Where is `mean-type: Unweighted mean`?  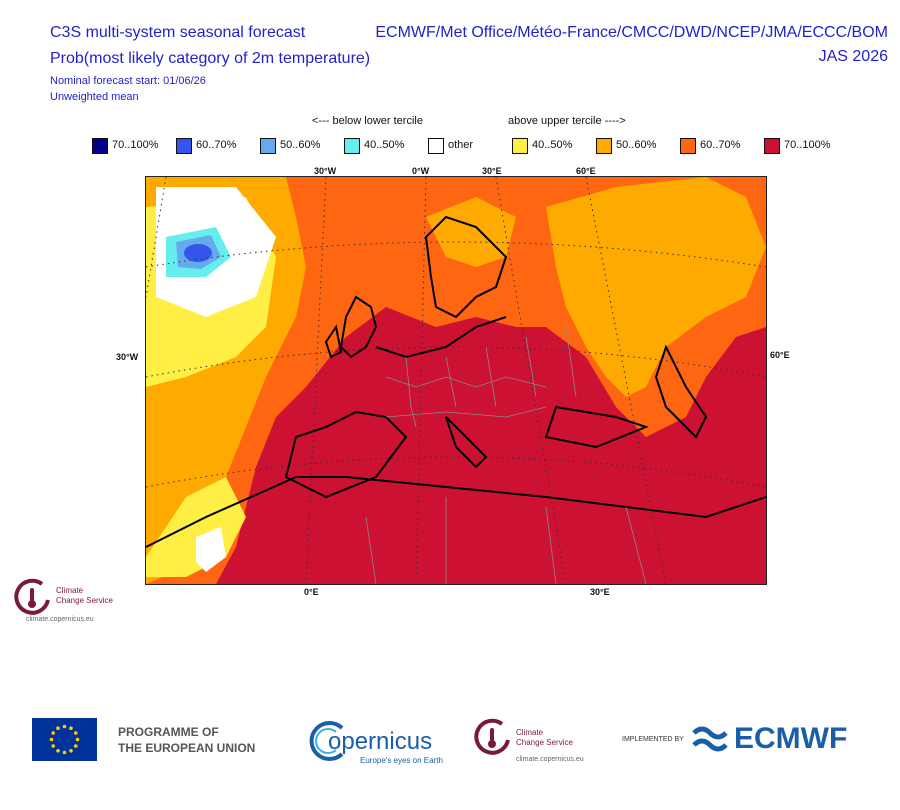 mean-type: Unweighted mean is located at coordinates (94, 97).